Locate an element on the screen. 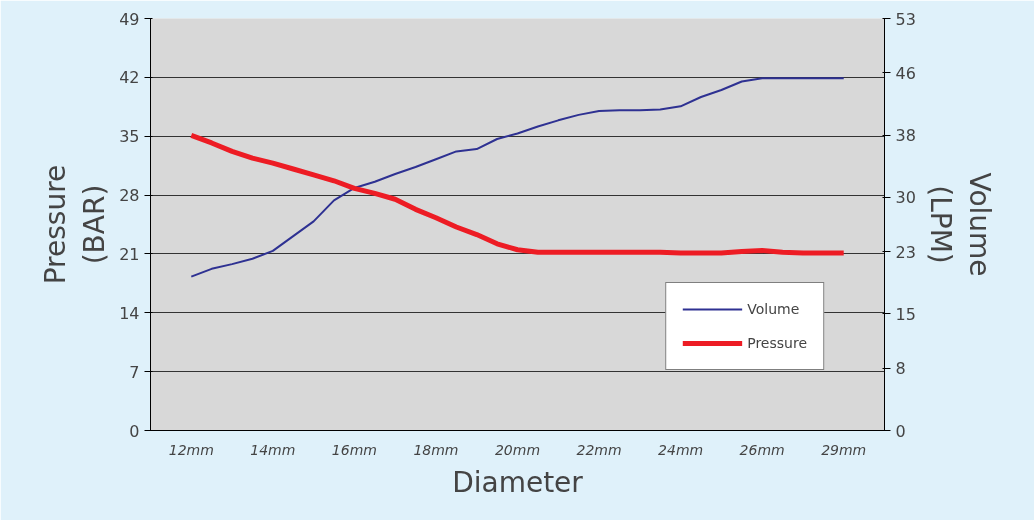  y-tick-label: 0 is located at coordinates (134, 431).